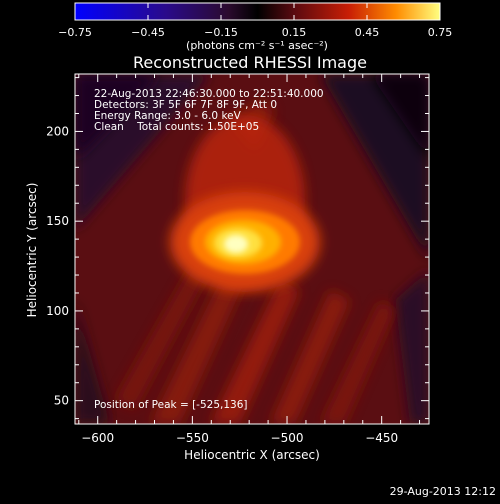 The image size is (500, 504). What do you see at coordinates (32, 250) in the screenshot?
I see `y-axis-label: Heliocentric Y (arcsec)` at bounding box center [32, 250].